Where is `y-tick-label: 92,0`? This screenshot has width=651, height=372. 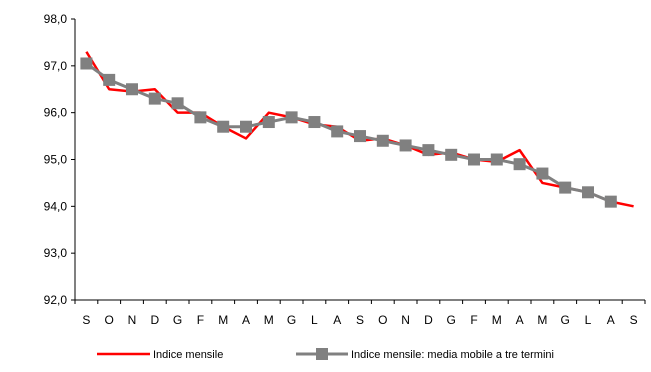
y-tick-label: 92,0 is located at coordinates (56, 300).